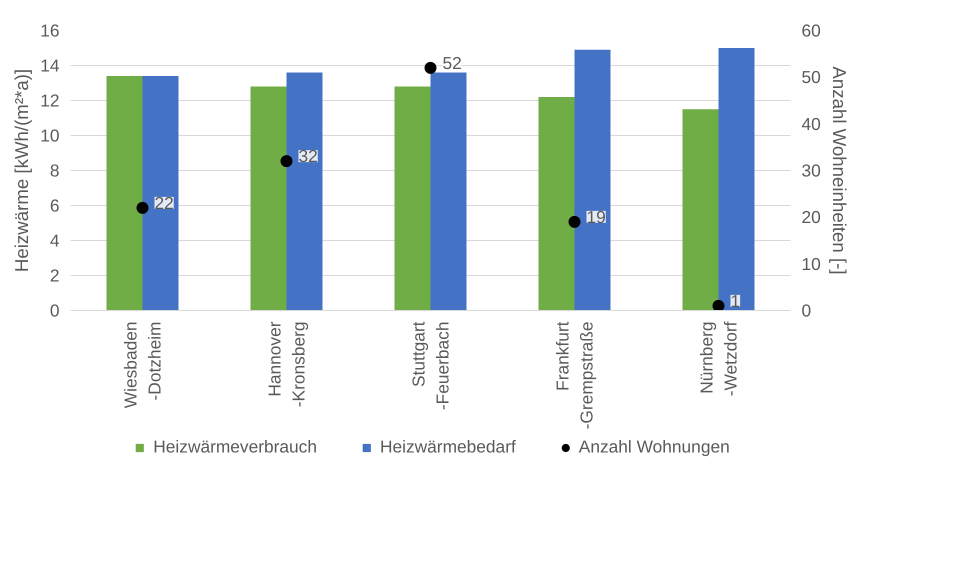 This screenshot has height=583, width=957. I want to click on y2-tick-label: 30, so click(811, 170).